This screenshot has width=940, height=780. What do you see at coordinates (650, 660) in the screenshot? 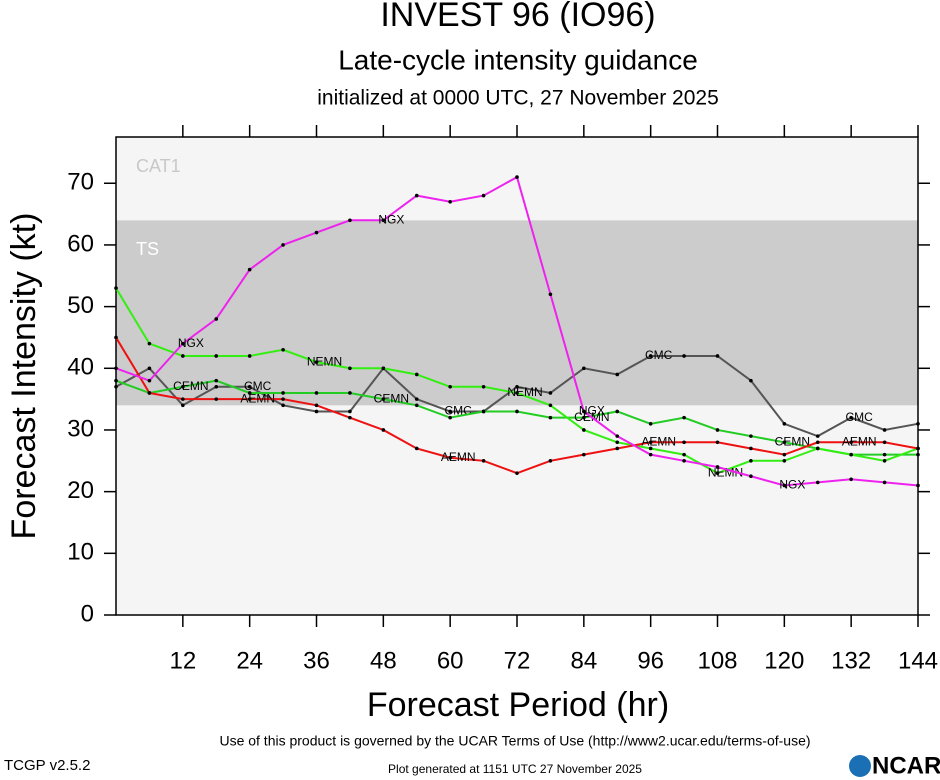
I see `x-tick-label: 96` at bounding box center [650, 660].